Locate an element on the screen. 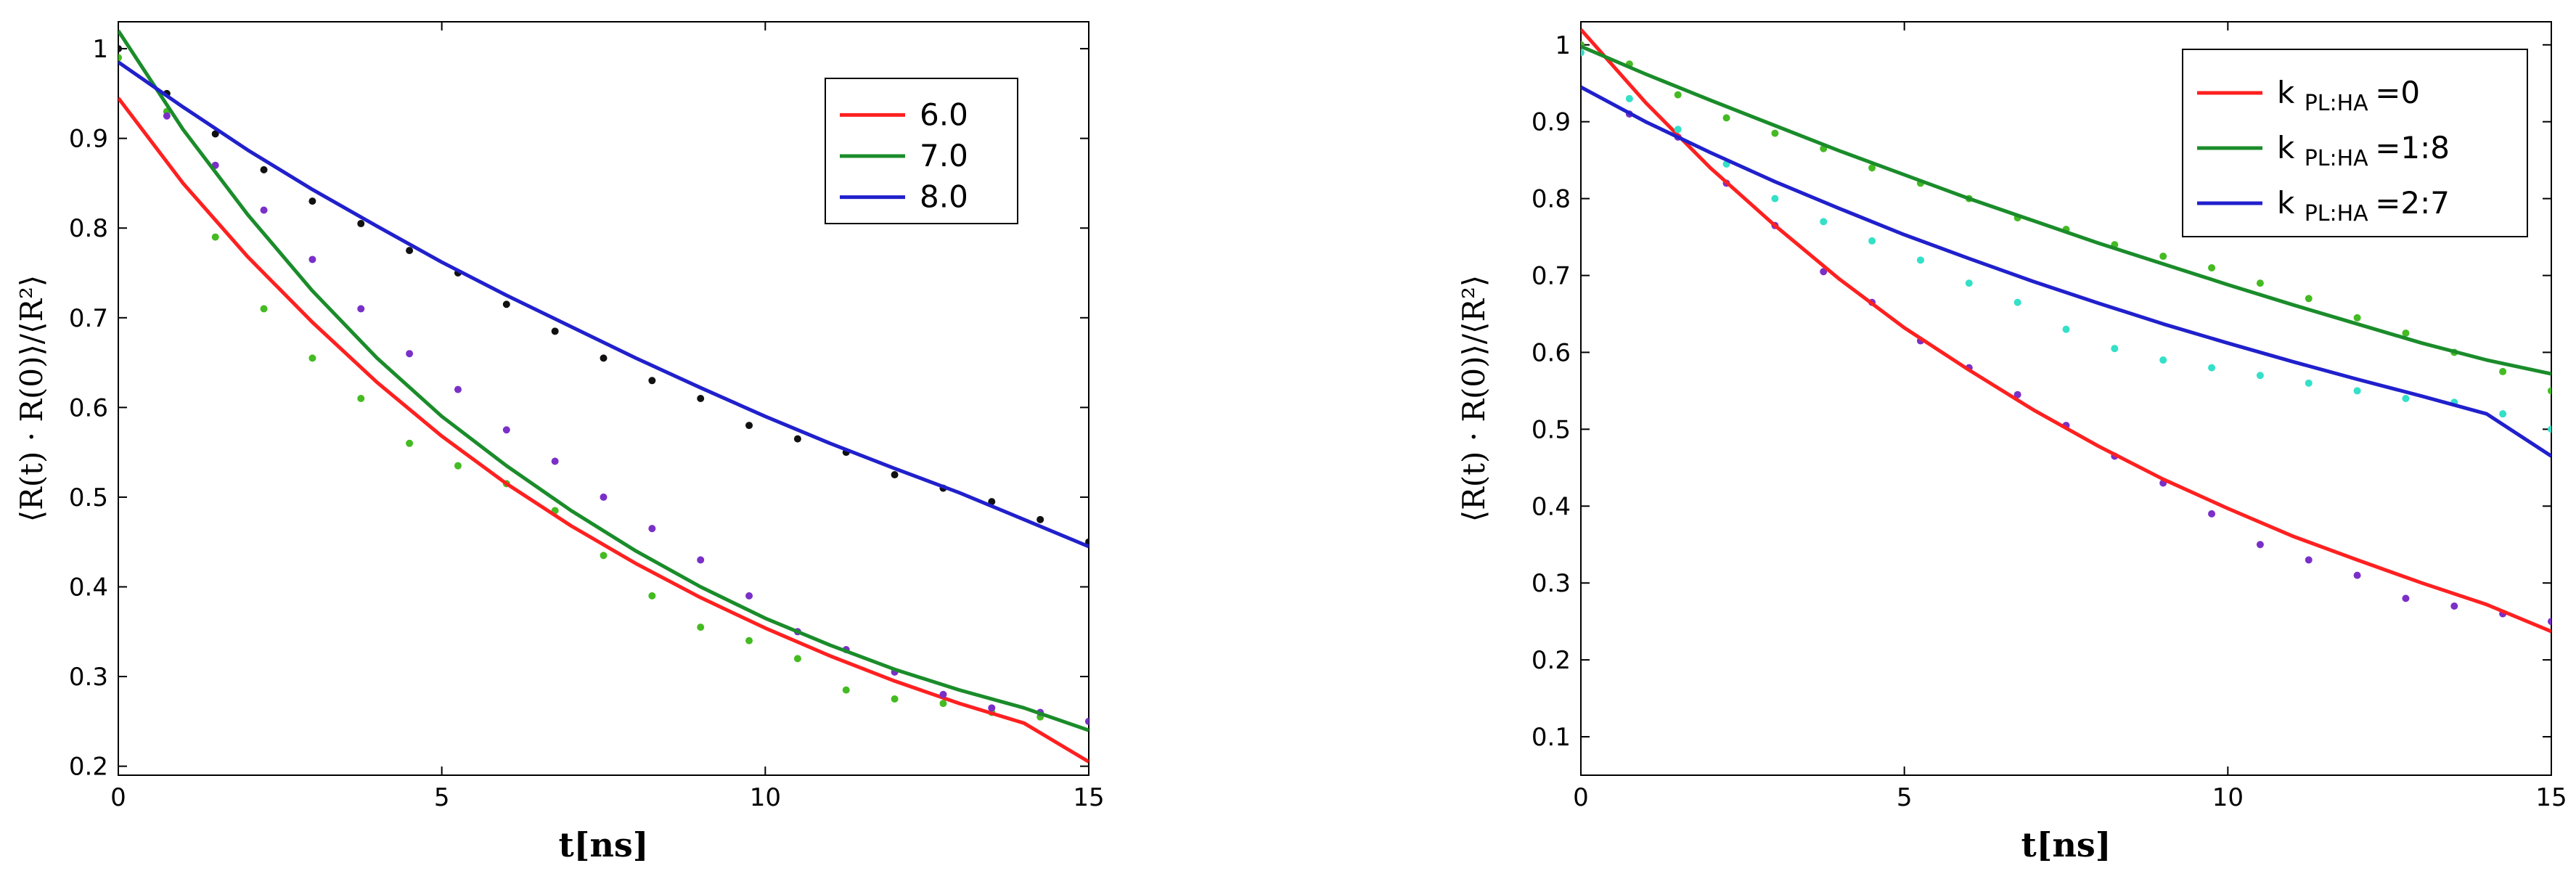  legend: 6.0 7.0 8.0 is located at coordinates (921, 151).